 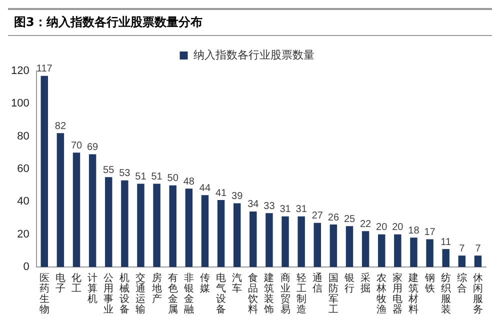 What do you see at coordinates (445, 294) in the screenshot?
I see `x-tick-label: 纺织服装` at bounding box center [445, 294].